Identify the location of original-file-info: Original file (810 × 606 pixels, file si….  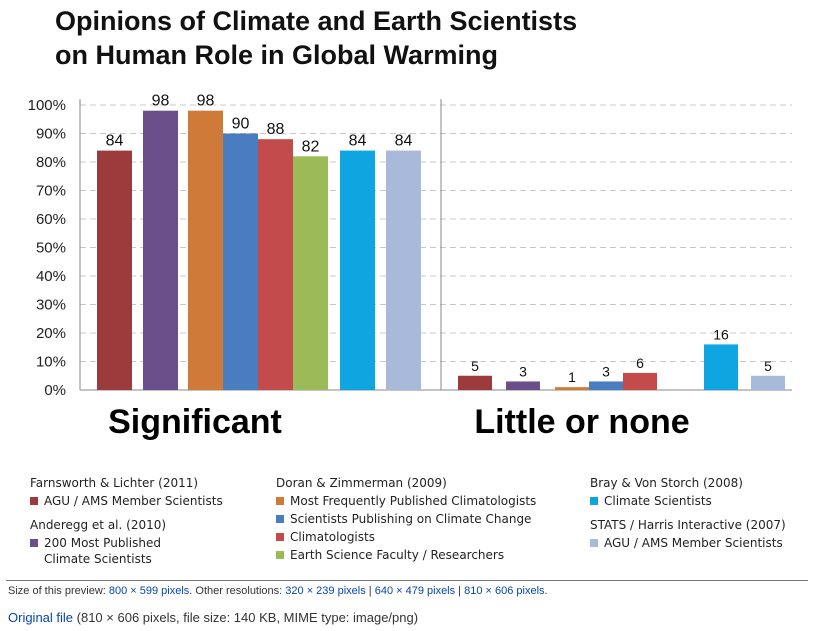
(213, 617).